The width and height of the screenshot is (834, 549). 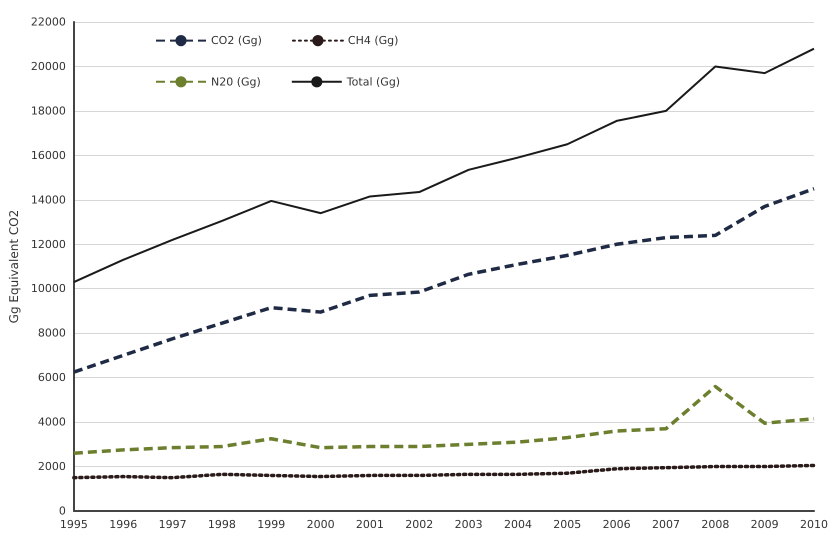 What do you see at coordinates (468, 524) in the screenshot?
I see `x-tick-label: 2003` at bounding box center [468, 524].